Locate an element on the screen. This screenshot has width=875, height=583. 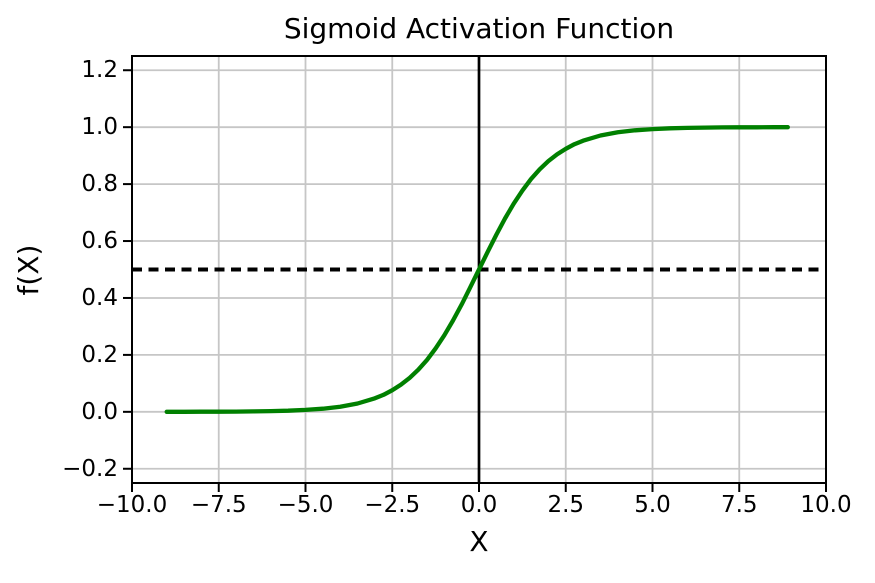
y-tick-label: 0.0 is located at coordinates (99, 411).